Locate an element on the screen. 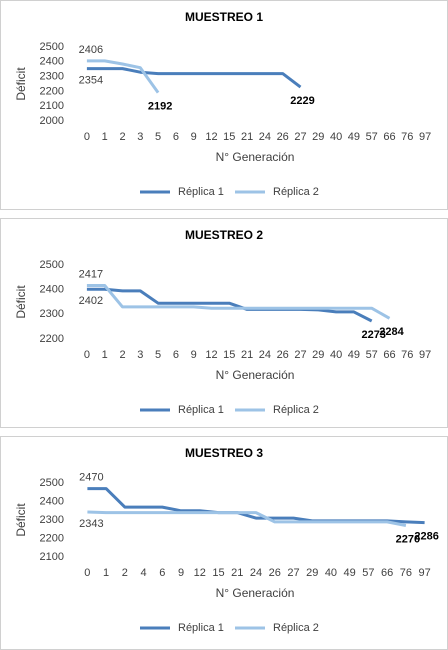 The height and width of the screenshot is (650, 448). data-label: 2192 is located at coordinates (160, 106).